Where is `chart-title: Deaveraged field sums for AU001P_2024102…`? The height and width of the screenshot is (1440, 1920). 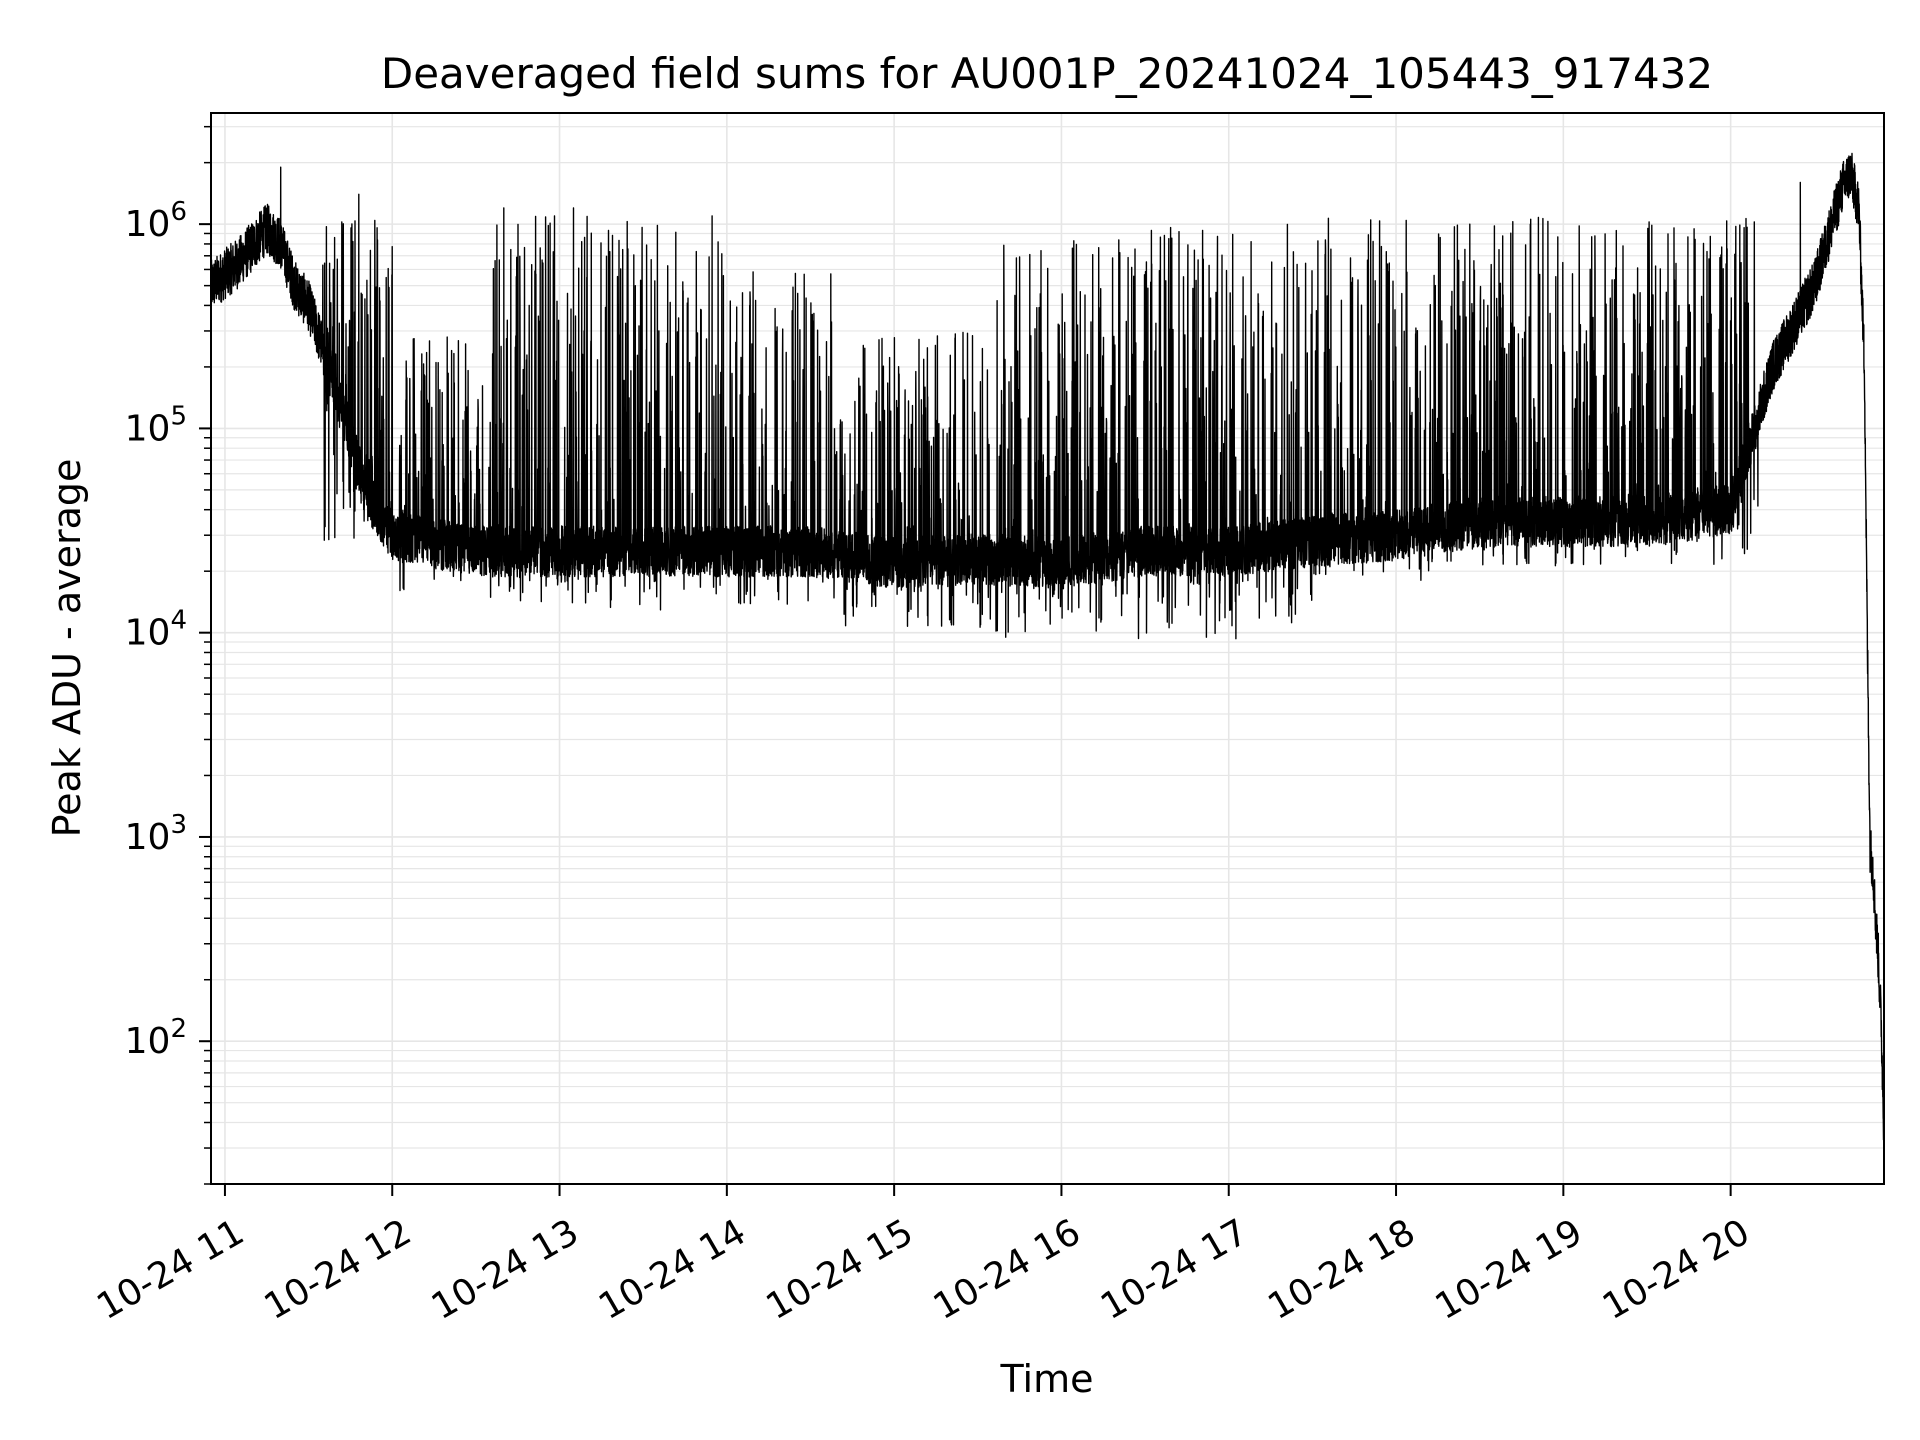
chart-title: Deaveraged field sums for AU001P_2024102… is located at coordinates (1047, 73).